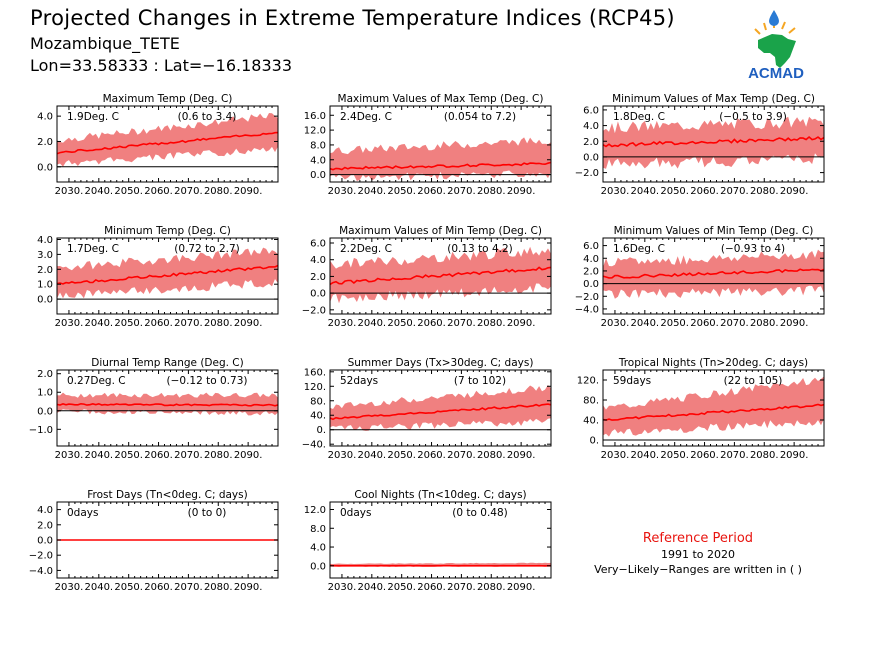  What do you see at coordinates (632, 381) in the screenshot?
I see `change-value: 59days` at bounding box center [632, 381].